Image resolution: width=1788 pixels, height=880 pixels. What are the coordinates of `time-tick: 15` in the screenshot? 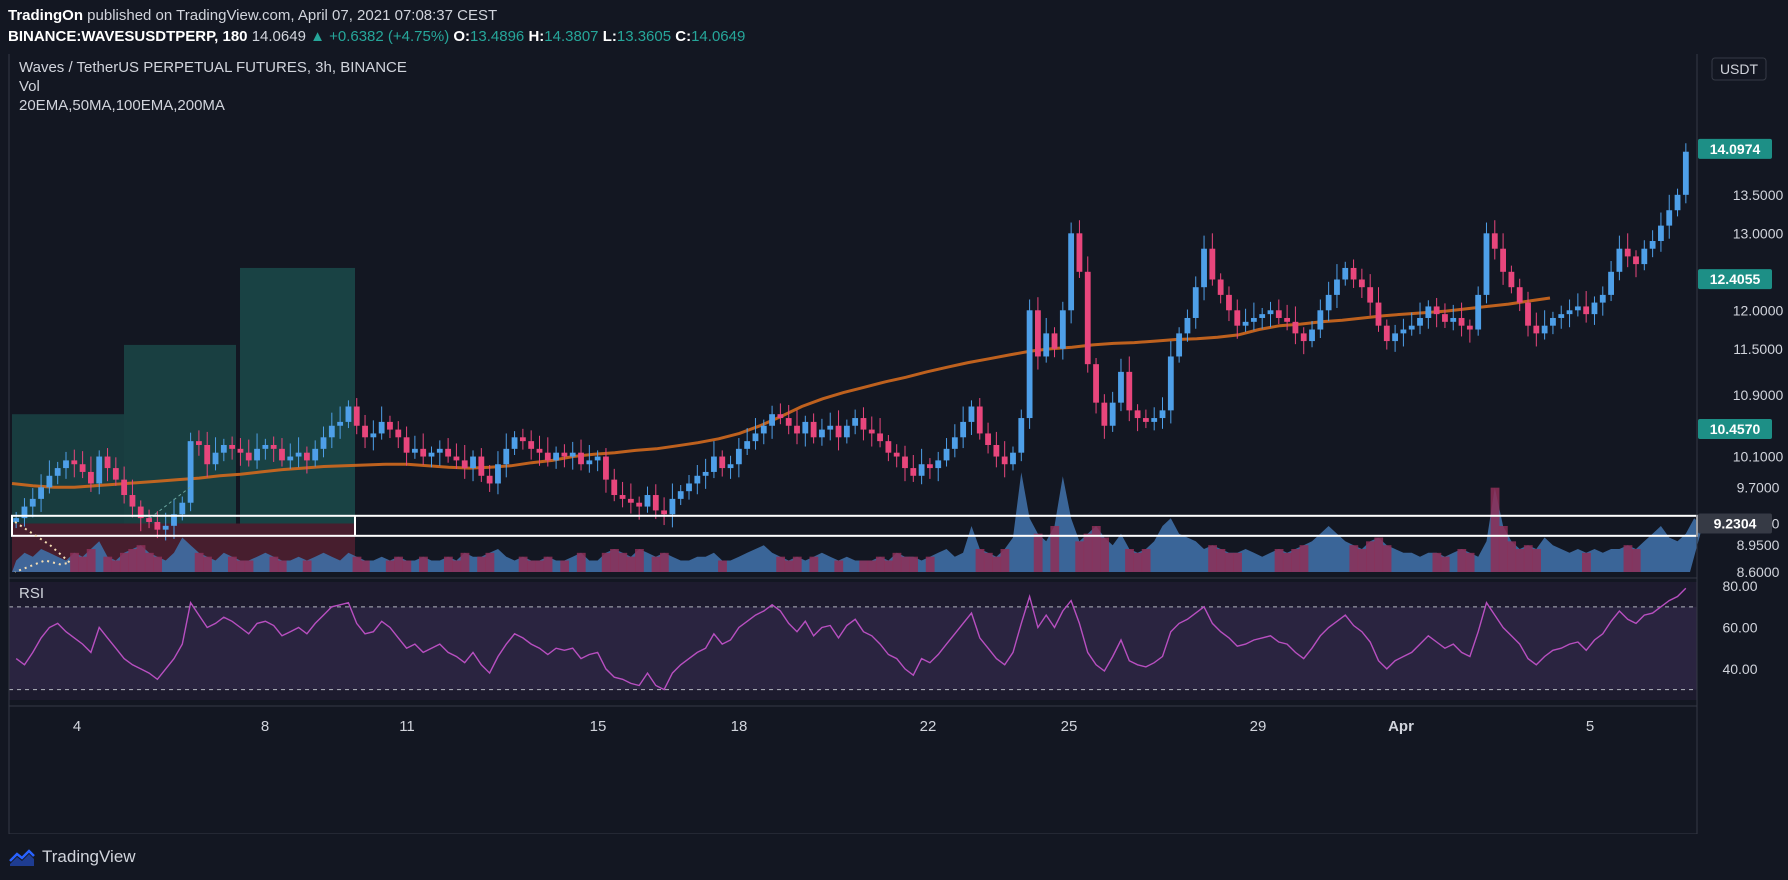 It's located at (598, 726).